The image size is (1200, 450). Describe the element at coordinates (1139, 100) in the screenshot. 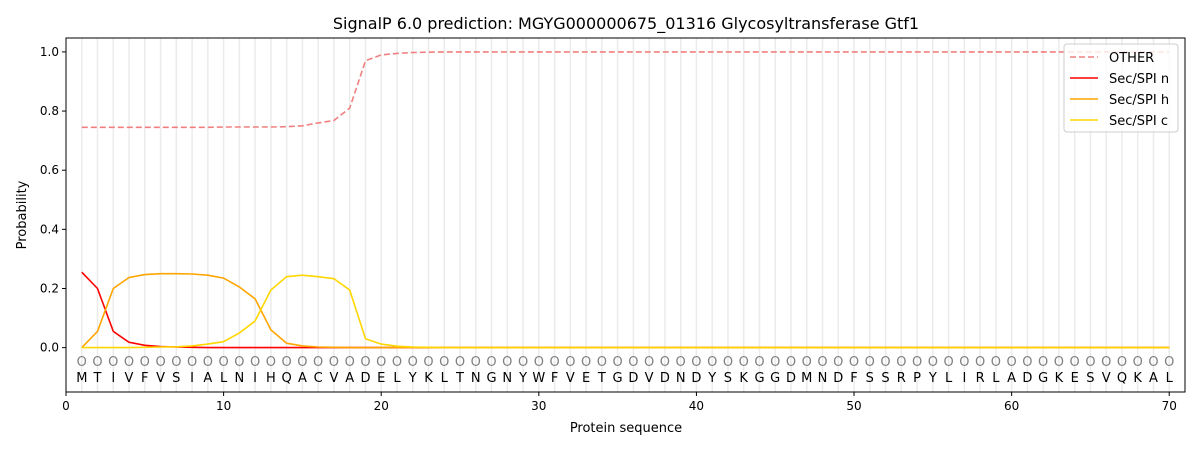

I see `legend-label: Sec/SPI h` at that location.